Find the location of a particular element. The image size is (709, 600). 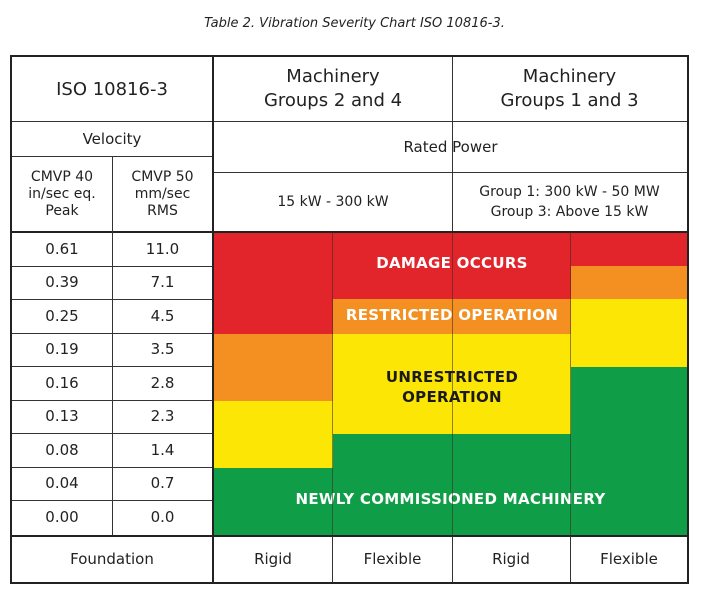

rms-value-cell: 2.3 is located at coordinates (162, 417).